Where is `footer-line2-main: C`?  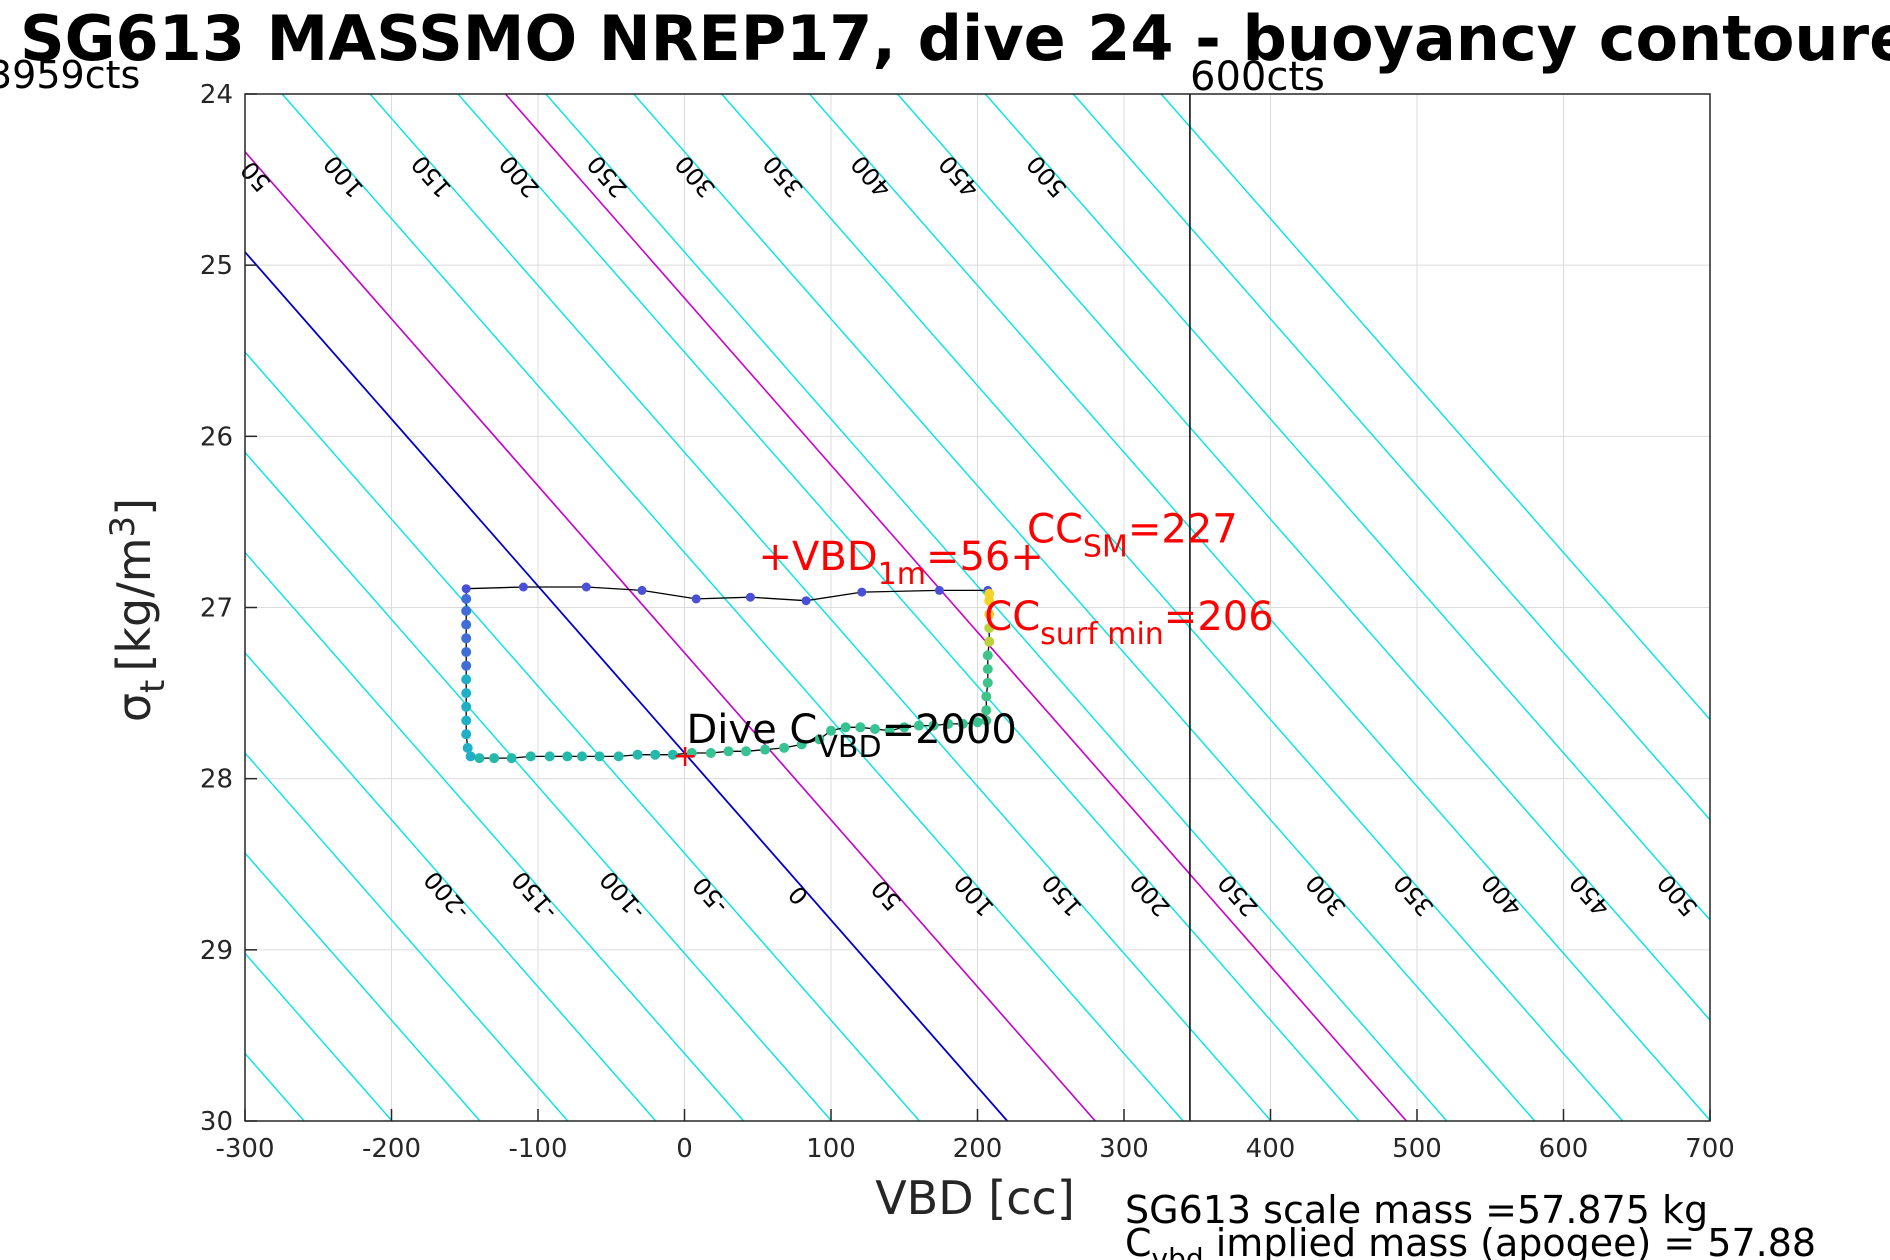
footer-line2-main: C is located at coordinates (1138, 1240).